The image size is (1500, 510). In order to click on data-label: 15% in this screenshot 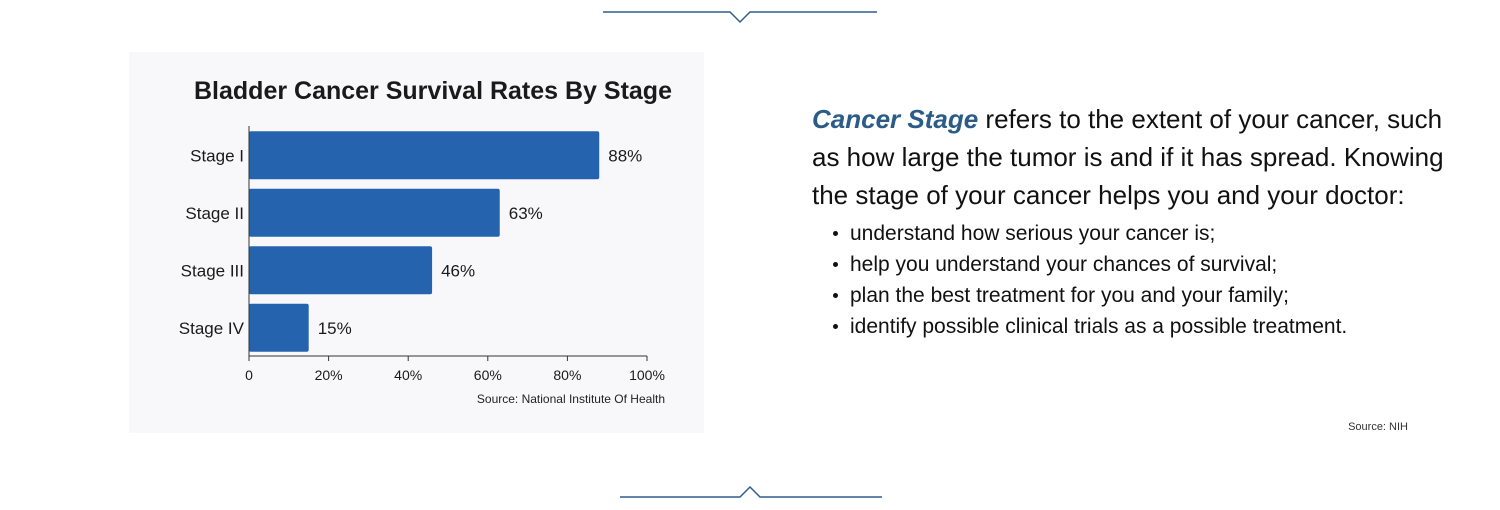, I will do `click(335, 328)`.